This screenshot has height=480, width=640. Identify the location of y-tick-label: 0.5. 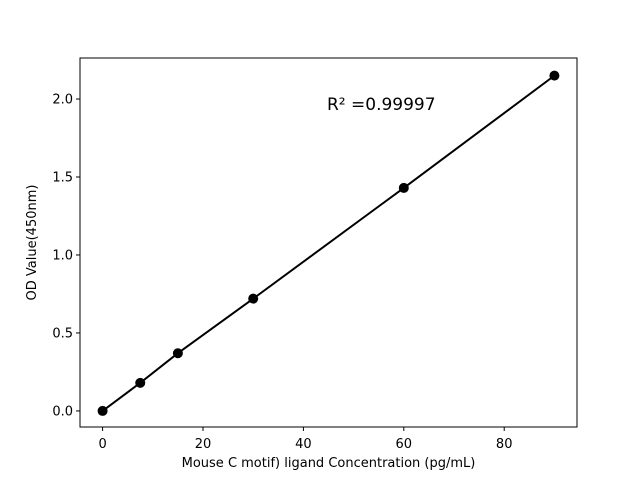
(62, 333).